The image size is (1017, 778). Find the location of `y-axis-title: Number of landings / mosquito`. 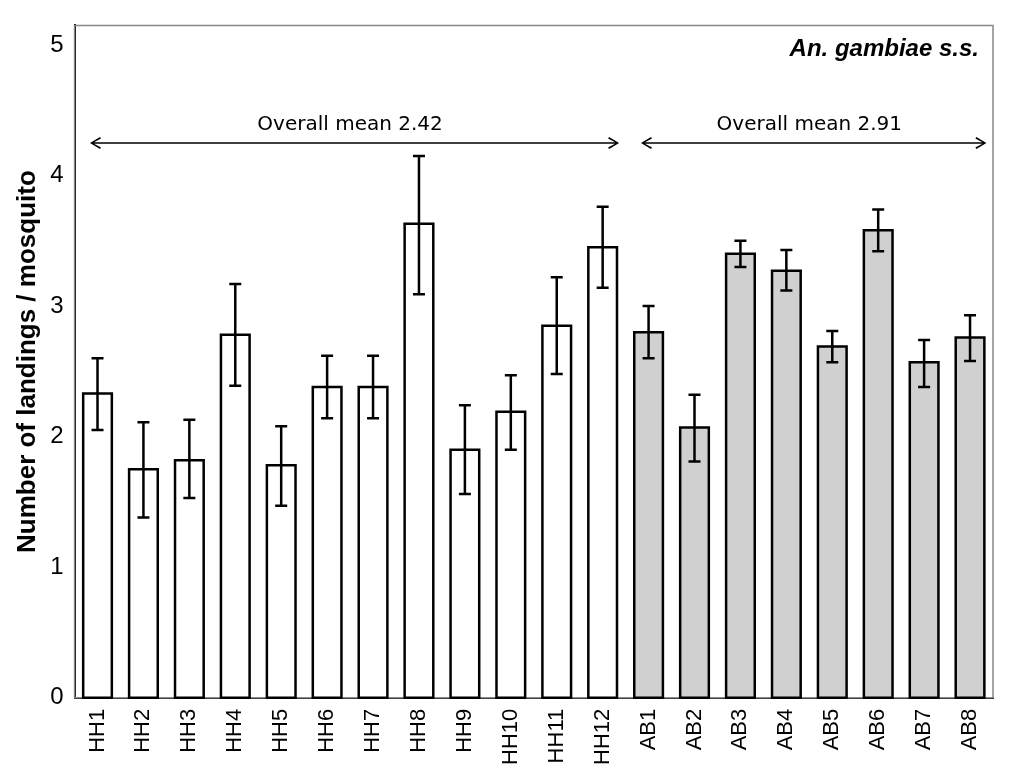

y-axis-title: Number of landings / mosquito is located at coordinates (25, 361).